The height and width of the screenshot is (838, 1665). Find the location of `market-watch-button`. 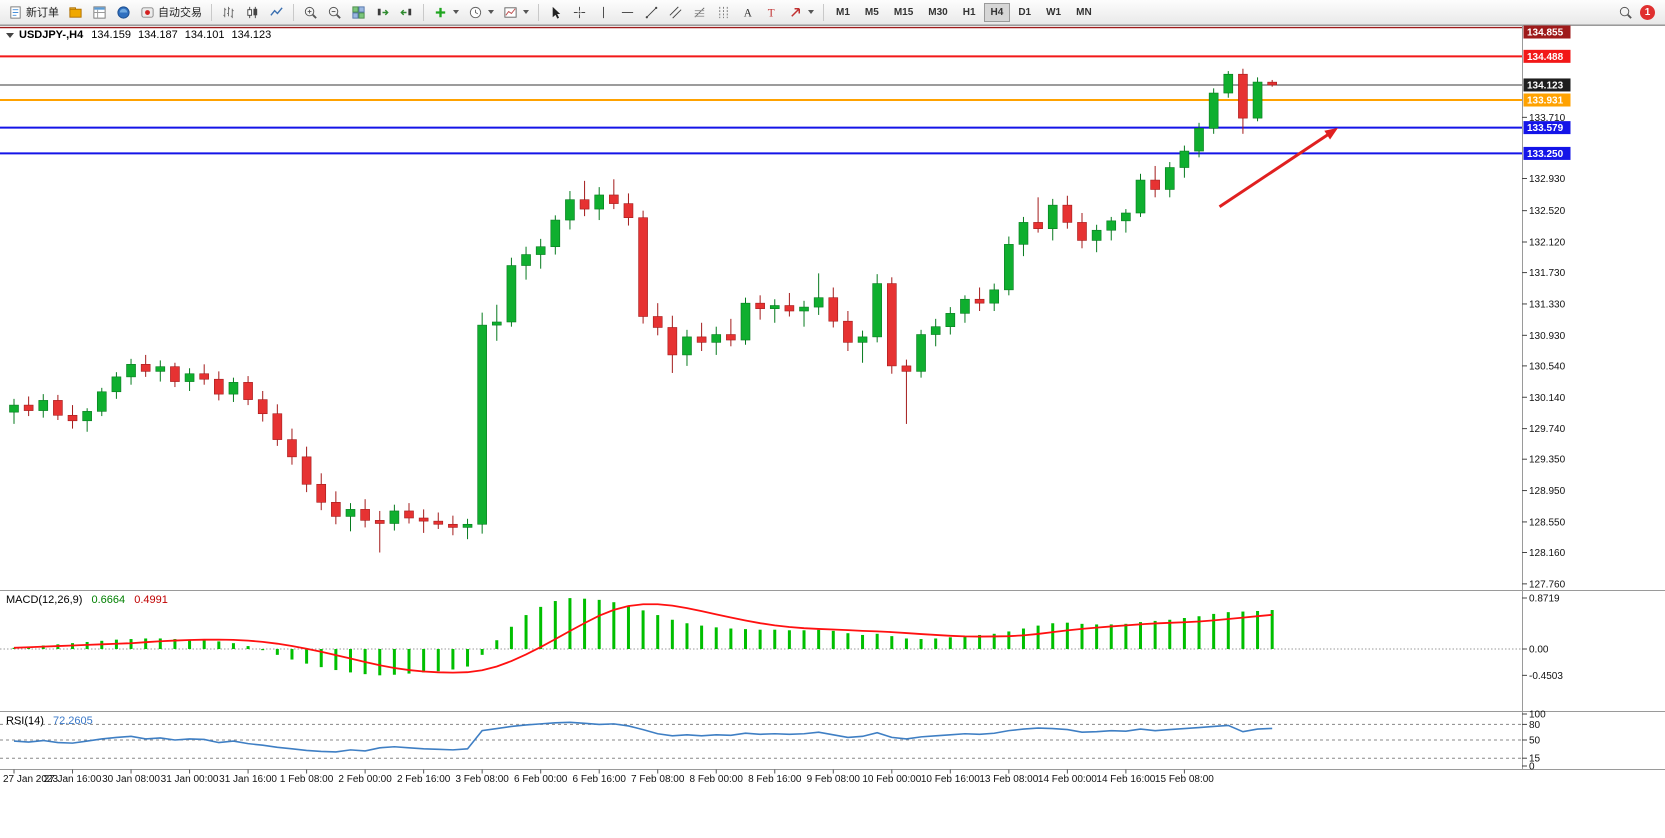

market-watch-button is located at coordinates (99, 12).